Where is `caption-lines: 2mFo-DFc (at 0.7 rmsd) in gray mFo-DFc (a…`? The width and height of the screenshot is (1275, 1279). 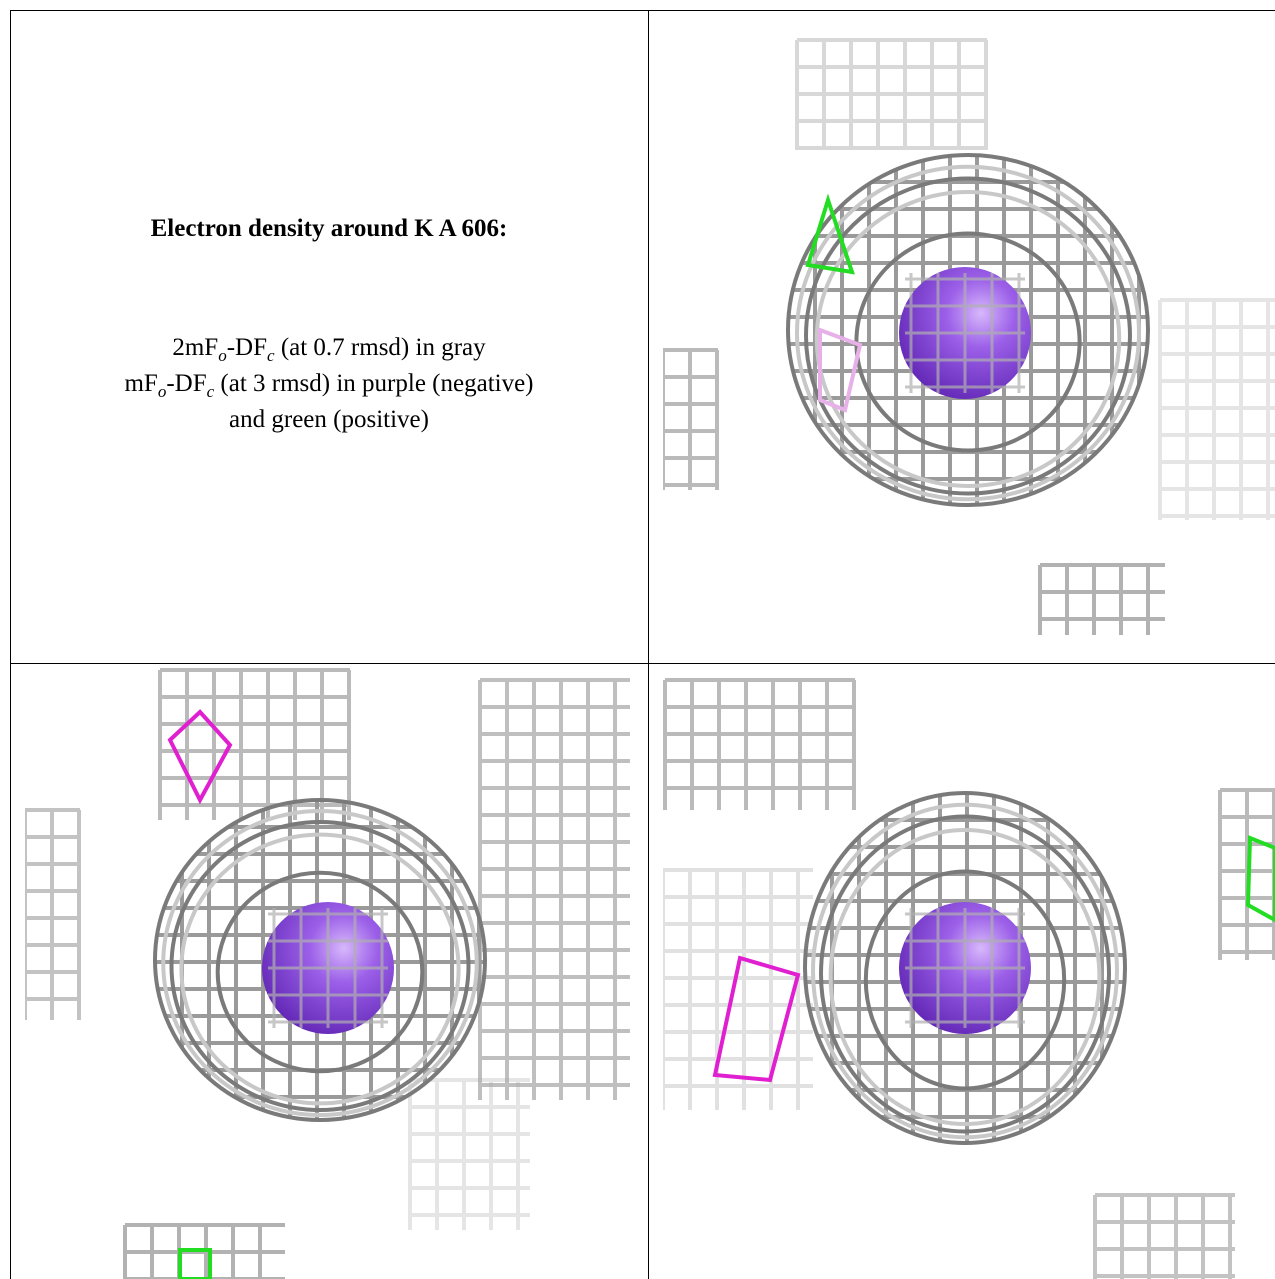 caption-lines: 2mFo-DFc (at 0.7 rmsd) in gray mFo-DFc (a… is located at coordinates (329, 384).